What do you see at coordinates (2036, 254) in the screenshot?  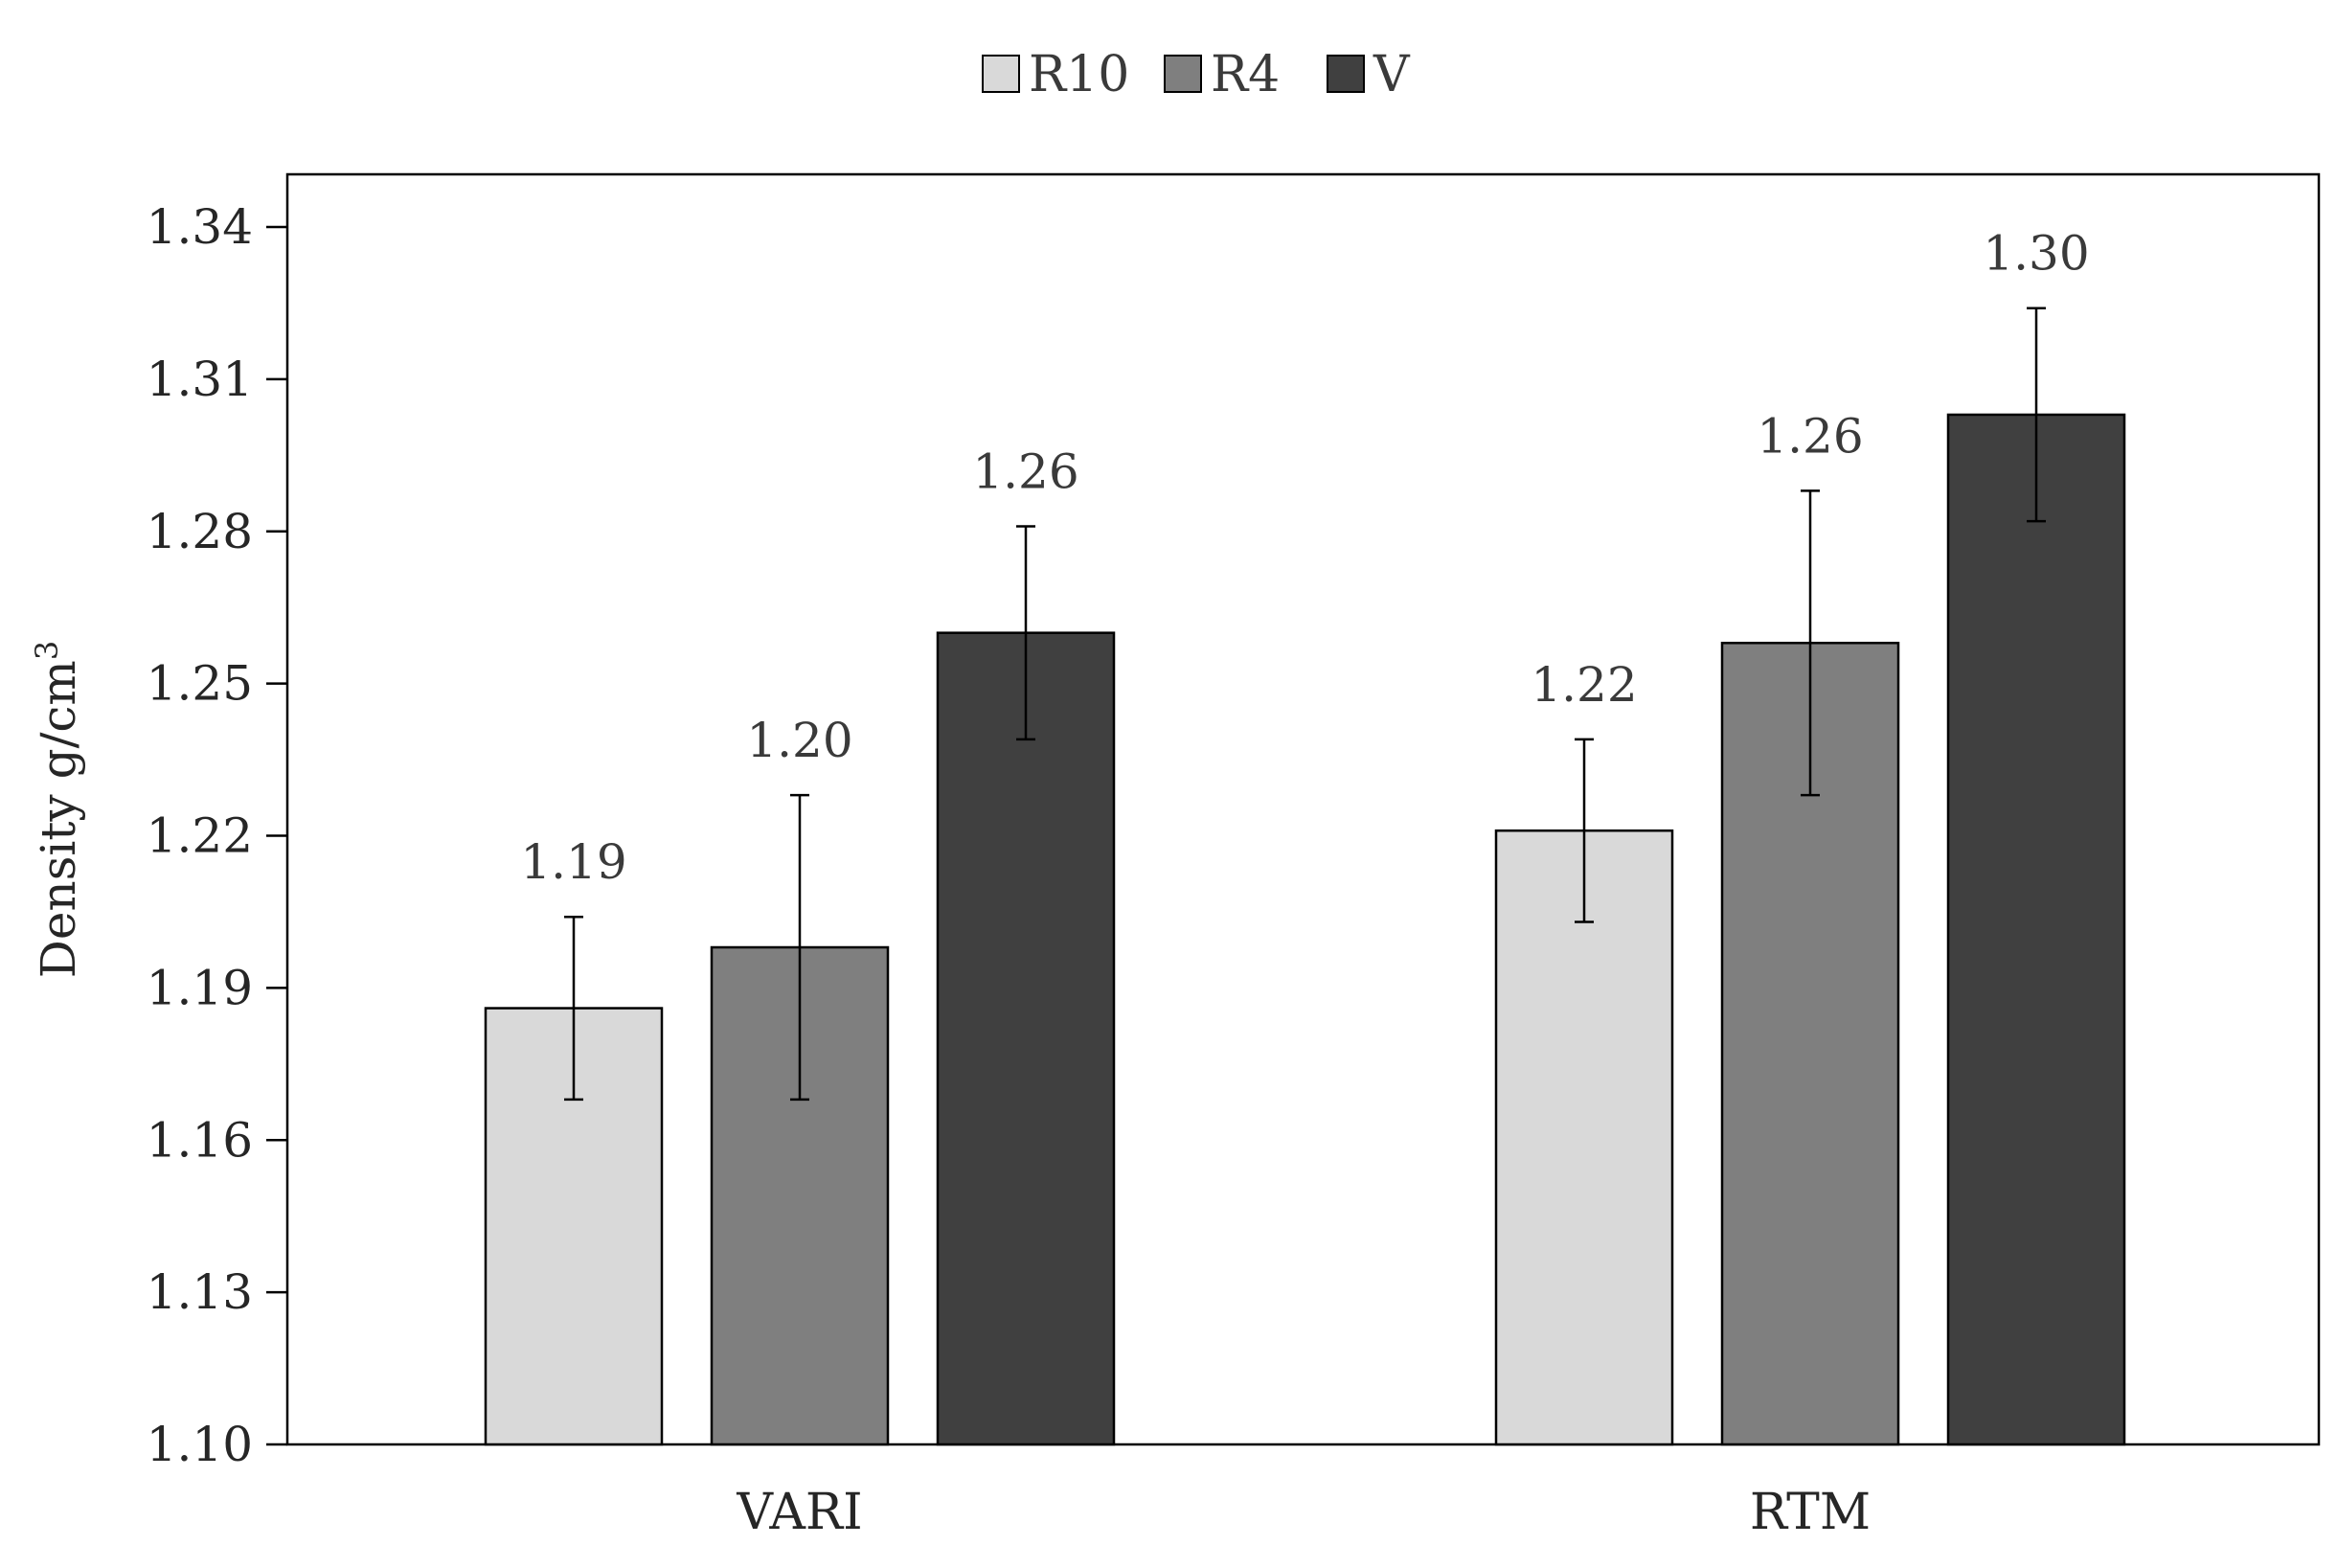 I see `data-label: 1.30` at bounding box center [2036, 254].